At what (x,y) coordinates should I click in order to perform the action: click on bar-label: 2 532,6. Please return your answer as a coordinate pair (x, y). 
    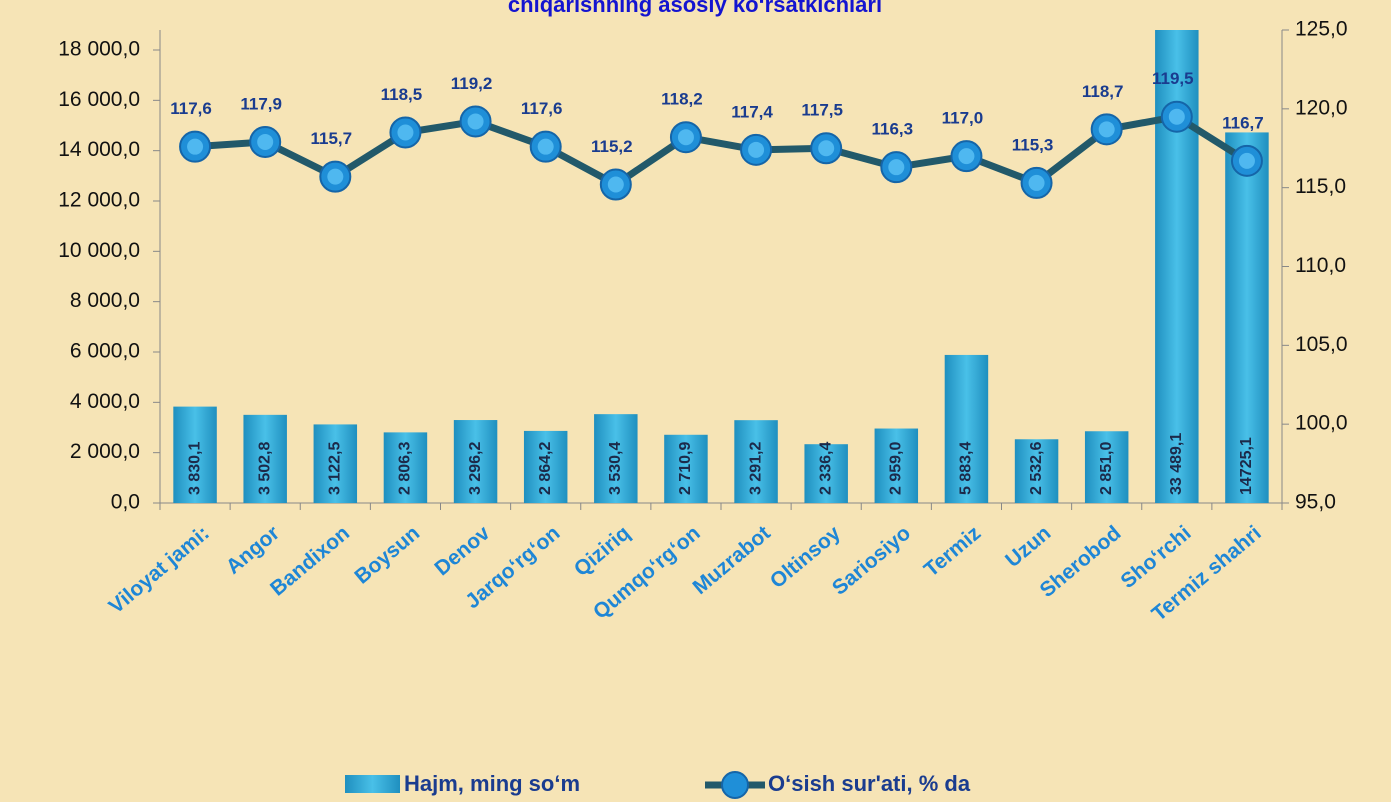
    Looking at the image, I should click on (1036, 468).